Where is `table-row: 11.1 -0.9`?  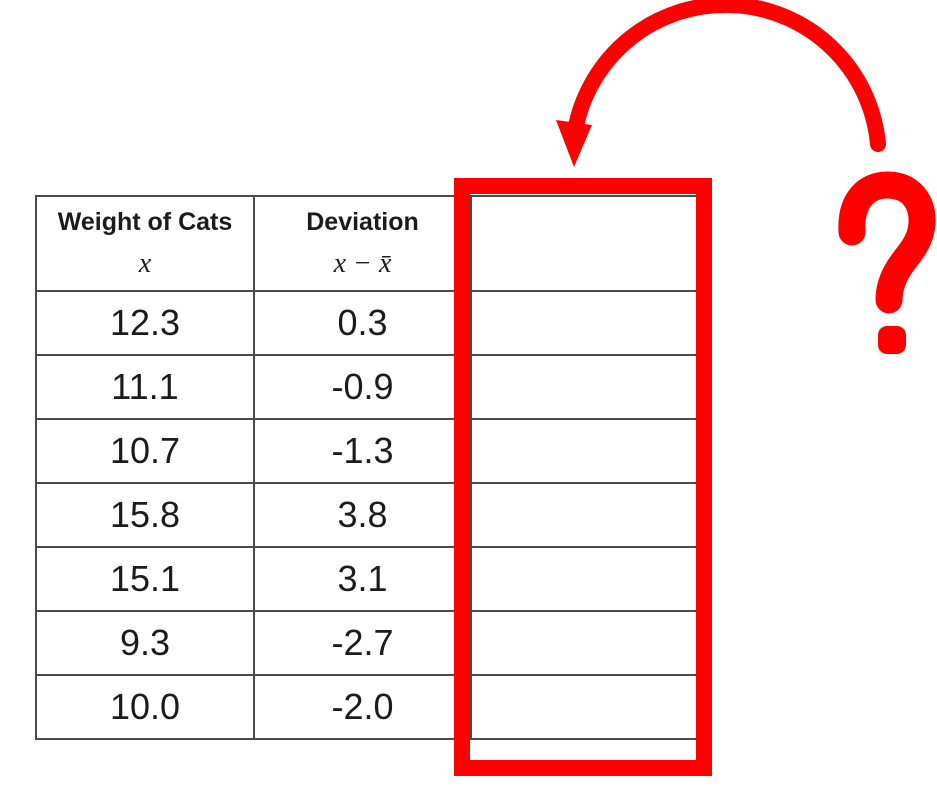 table-row: 11.1 -0.9 is located at coordinates (367, 387).